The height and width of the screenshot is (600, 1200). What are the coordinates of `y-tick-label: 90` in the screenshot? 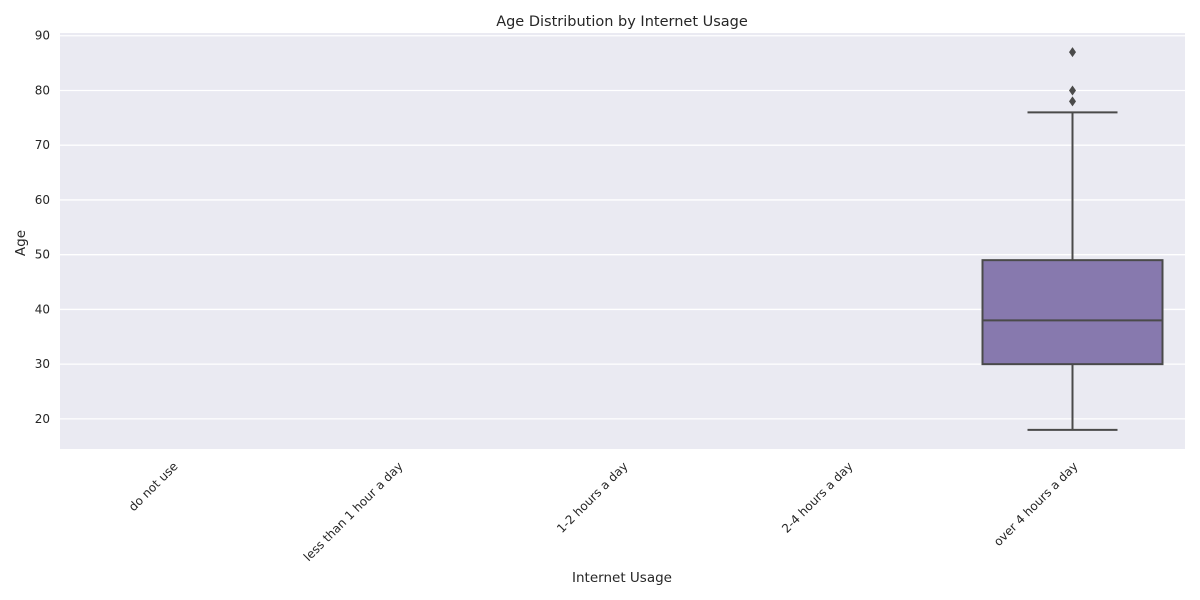 It's located at (42, 36).